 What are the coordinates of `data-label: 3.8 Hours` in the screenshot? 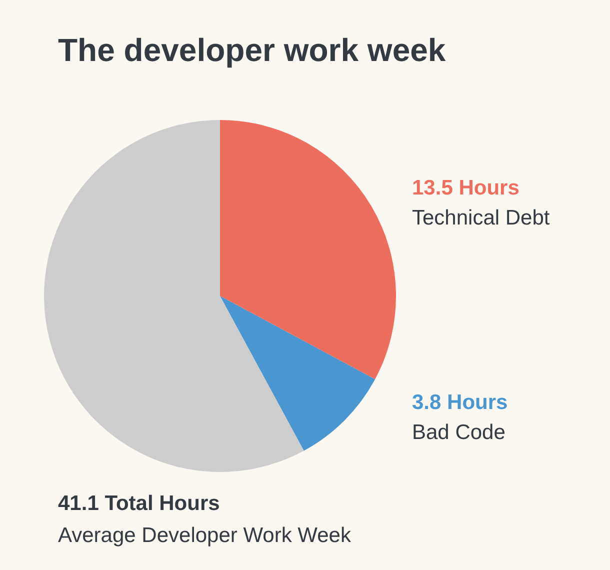 It's located at (460, 402).